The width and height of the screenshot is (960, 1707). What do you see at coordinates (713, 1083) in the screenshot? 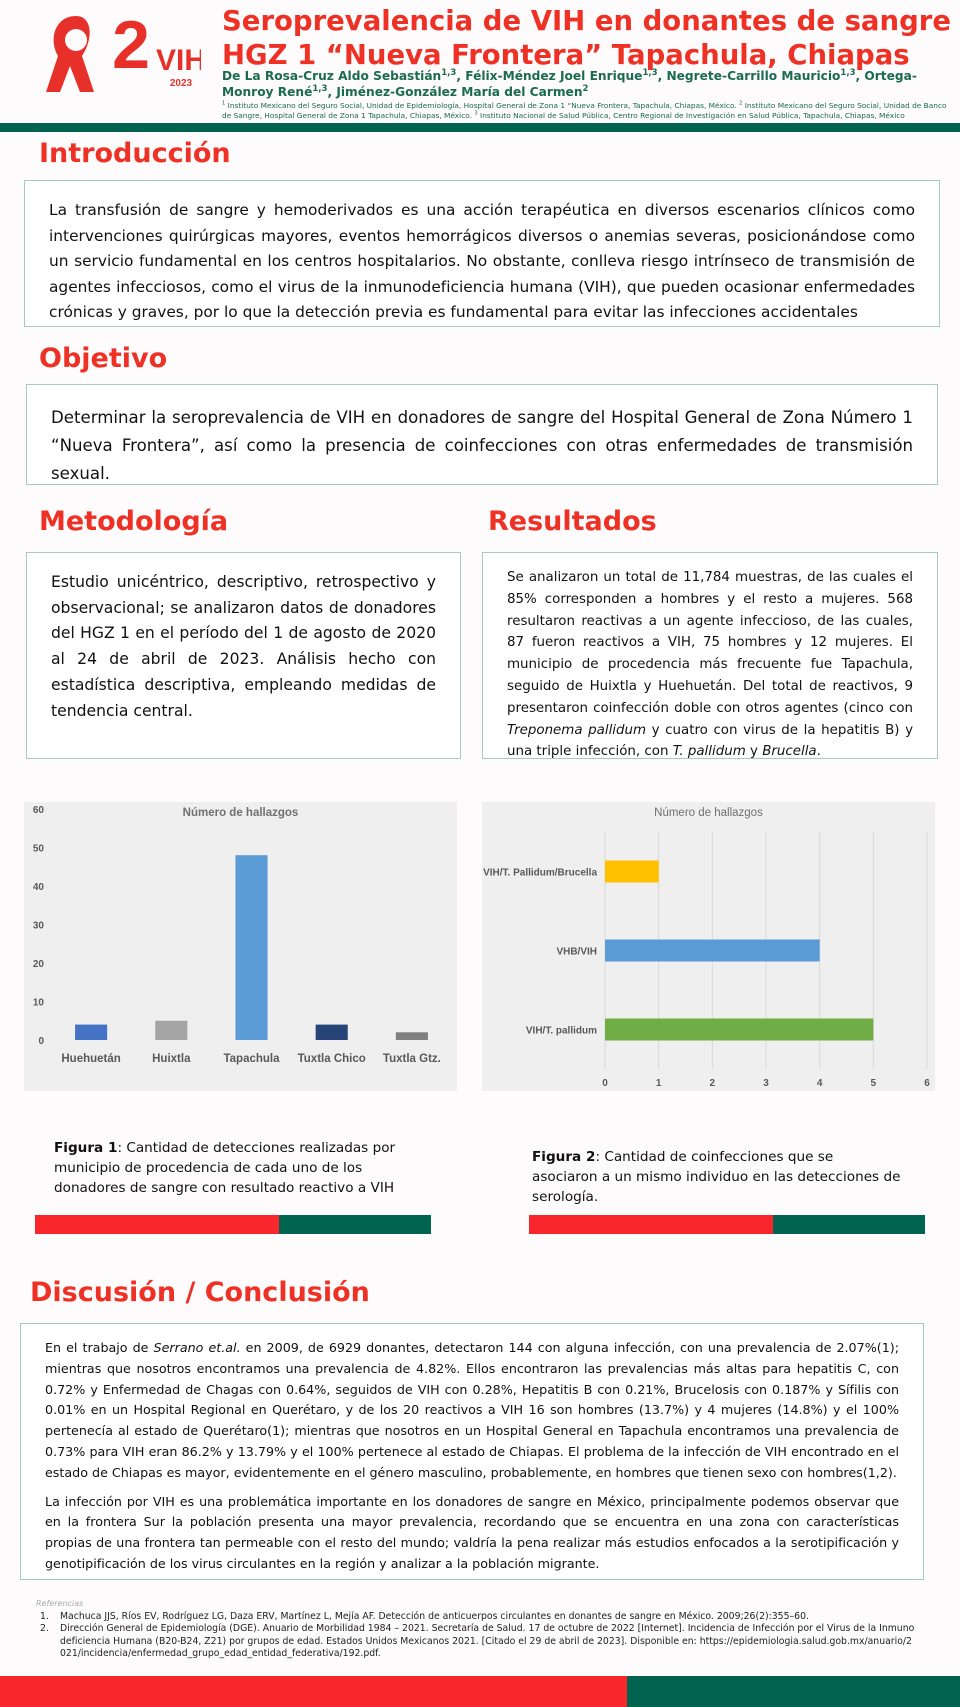
I see `x-tick-label: 2` at bounding box center [713, 1083].